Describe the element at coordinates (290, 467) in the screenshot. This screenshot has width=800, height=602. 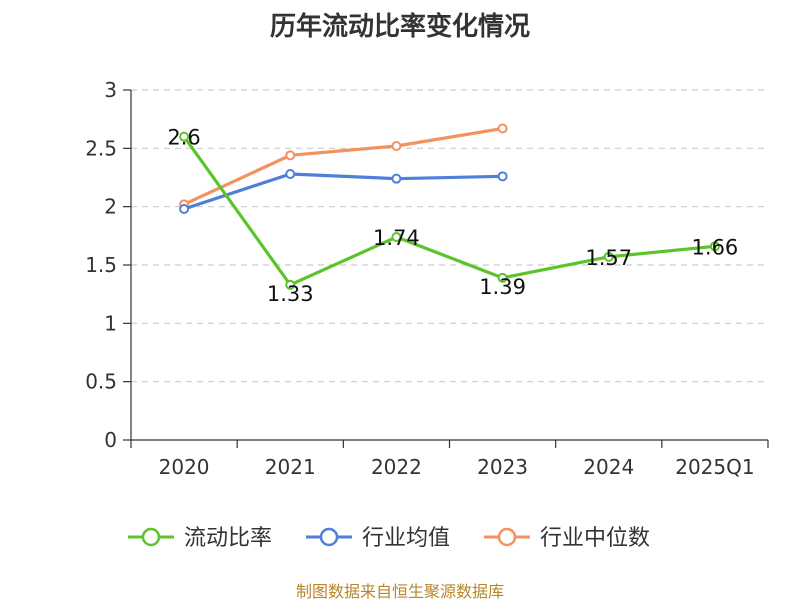
I see `x-tick-label: 2021` at that location.